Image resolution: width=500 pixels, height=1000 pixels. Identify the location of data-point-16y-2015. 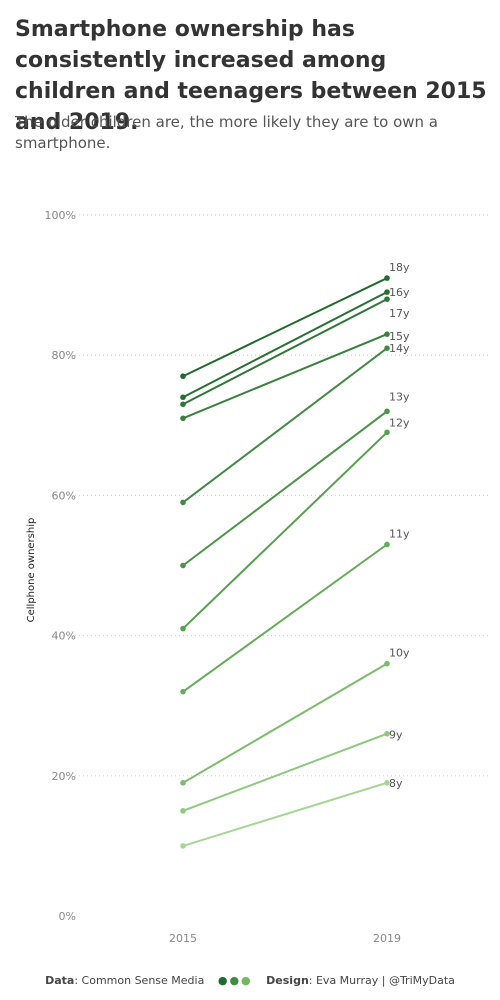
(183, 397).